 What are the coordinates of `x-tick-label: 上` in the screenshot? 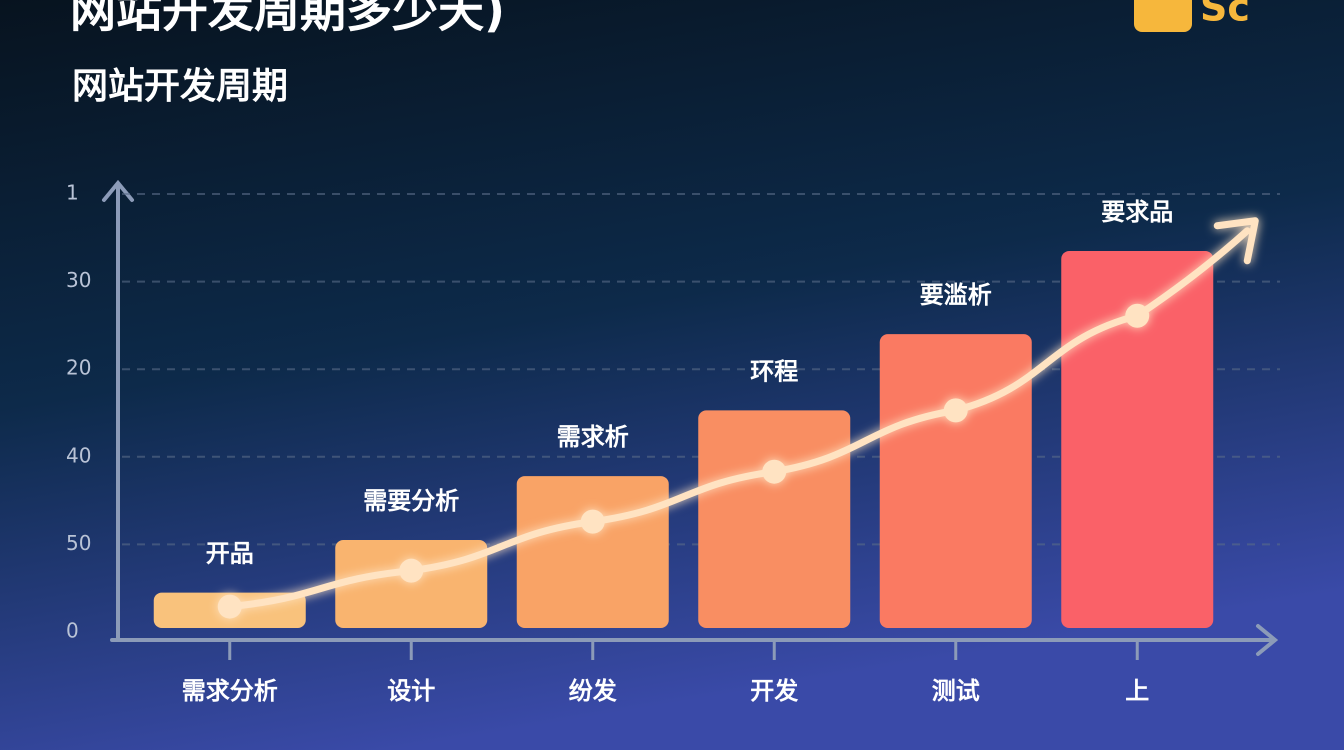 It's located at (1137, 691).